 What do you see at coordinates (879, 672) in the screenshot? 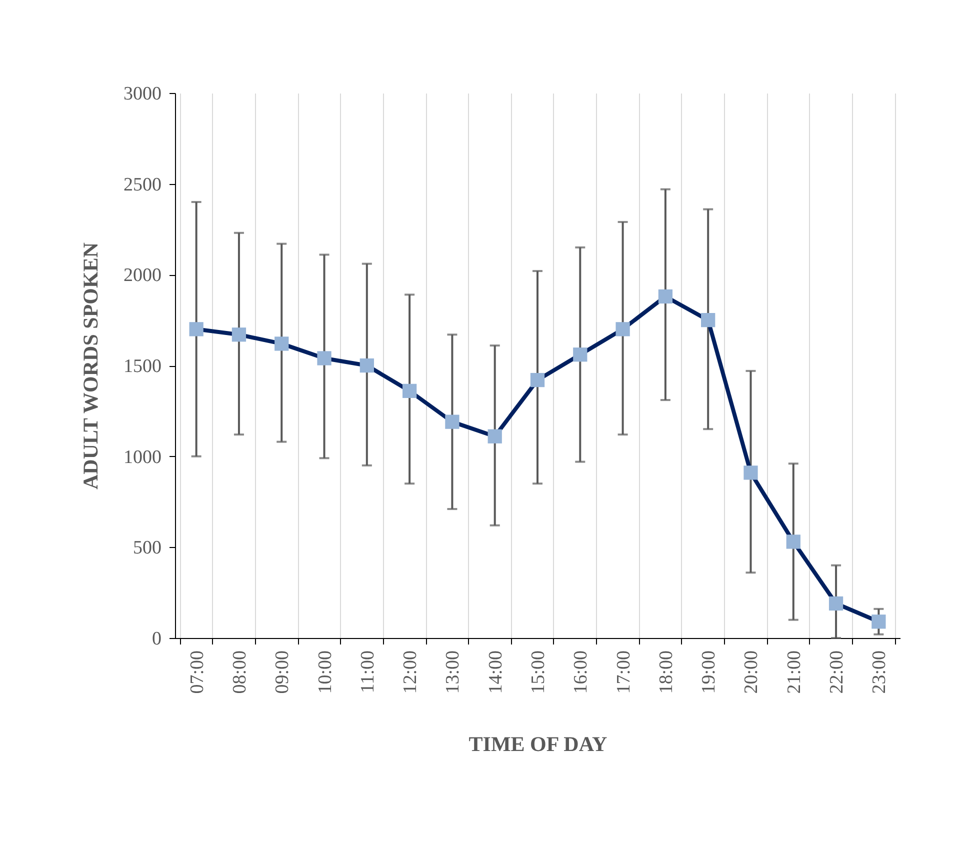
I see `x-tick-label: 23:00` at bounding box center [879, 672].